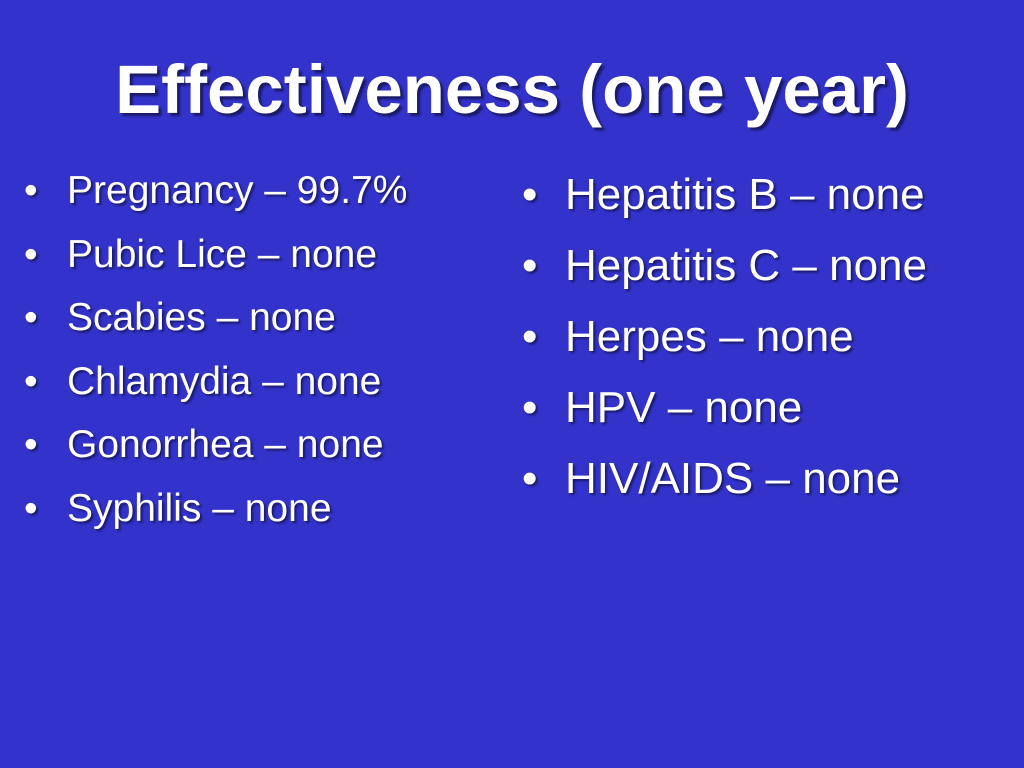 This screenshot has height=768, width=1024. I want to click on list-item: • Pubic Lice – none, so click(264, 261).